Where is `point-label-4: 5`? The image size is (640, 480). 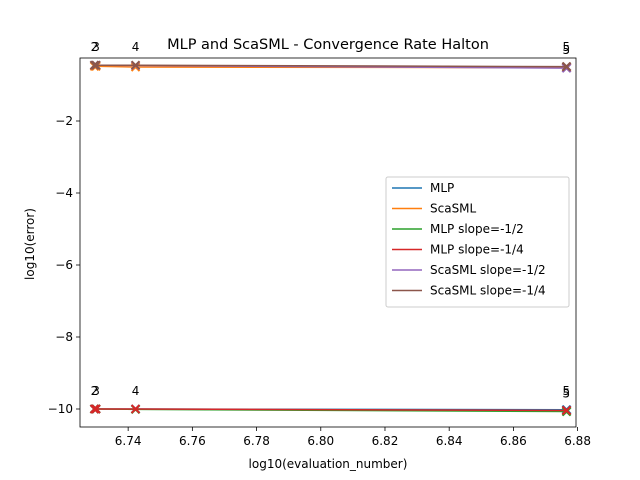
point-label-4: 5 is located at coordinates (567, 50).